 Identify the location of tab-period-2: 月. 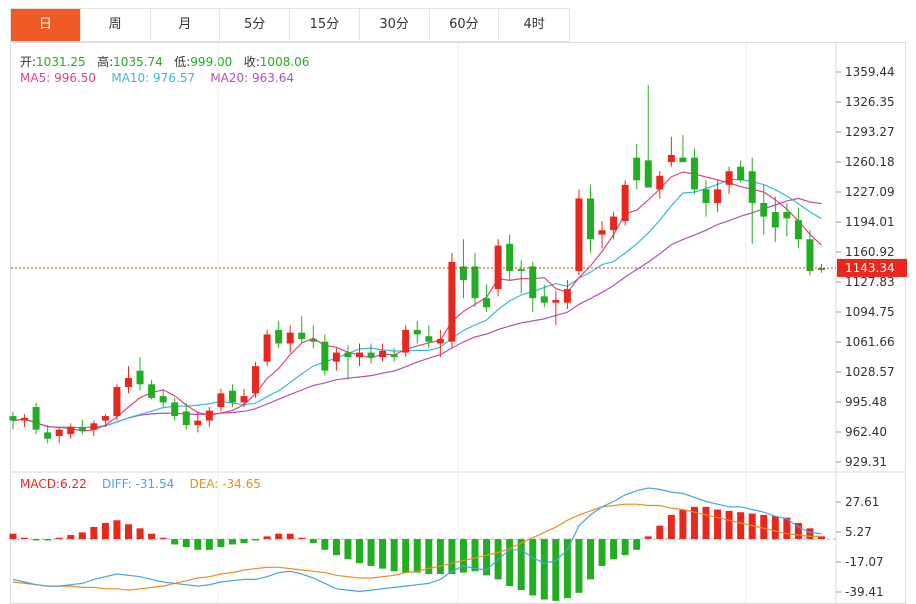
(186, 25).